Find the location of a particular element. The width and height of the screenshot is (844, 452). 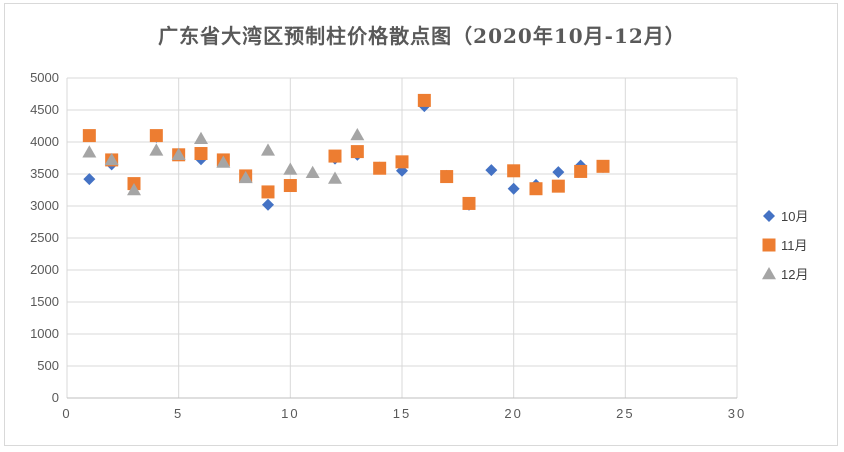

x-tick-label: 0 is located at coordinates (66, 413).